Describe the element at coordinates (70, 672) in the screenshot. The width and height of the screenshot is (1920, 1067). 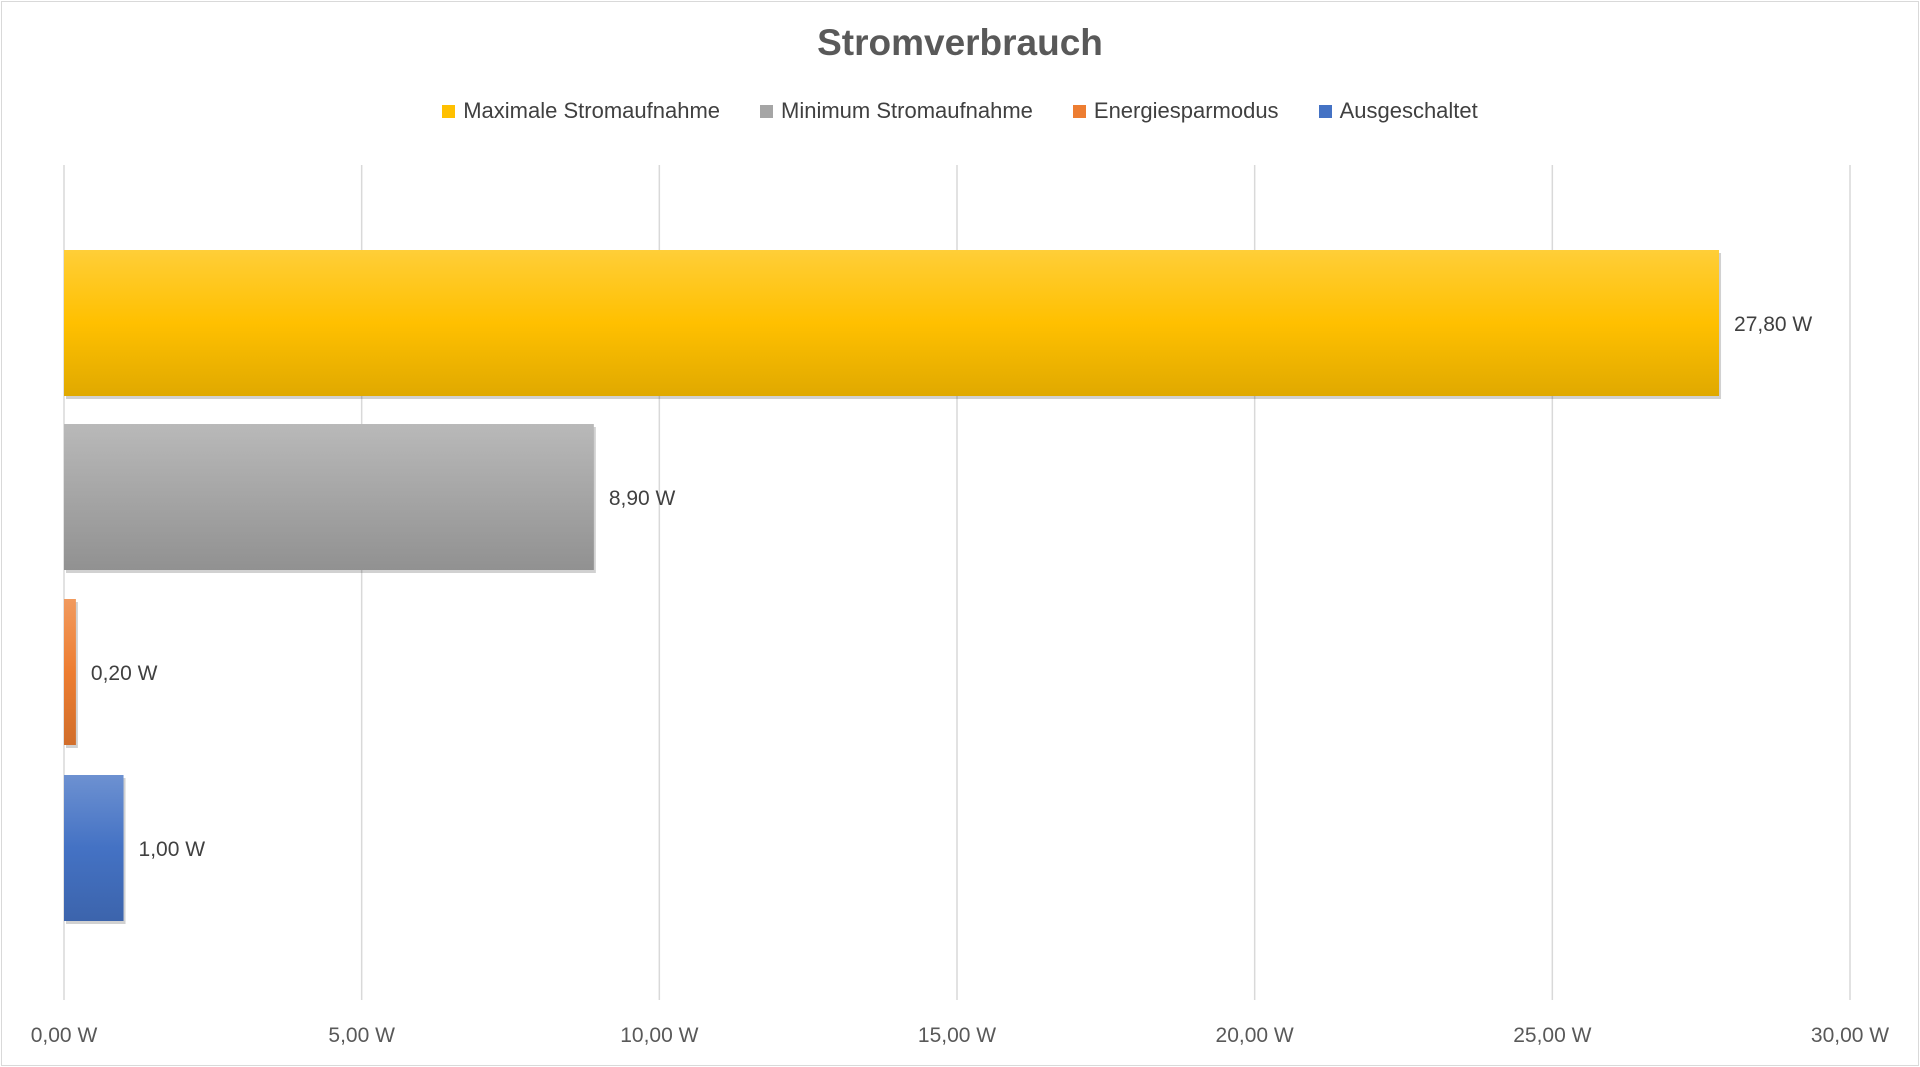
I see `bar-eco` at that location.